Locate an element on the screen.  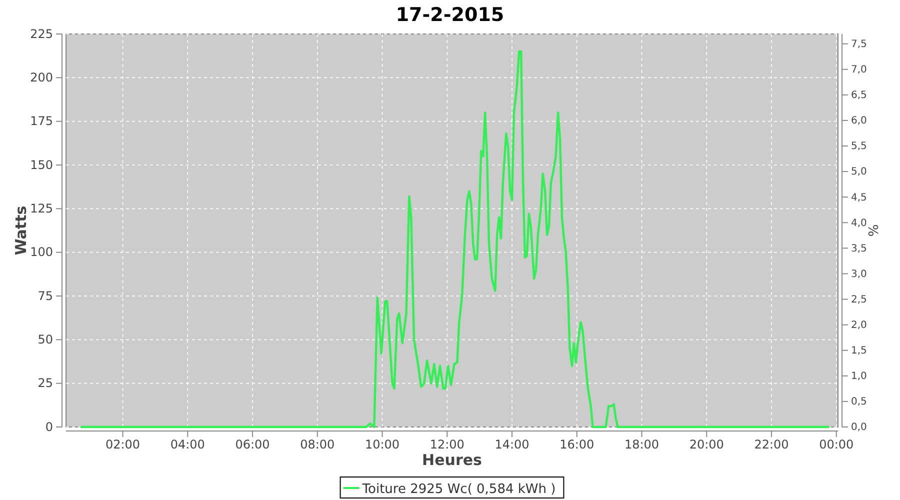
x-tick-label: 06:00 is located at coordinates (252, 445).